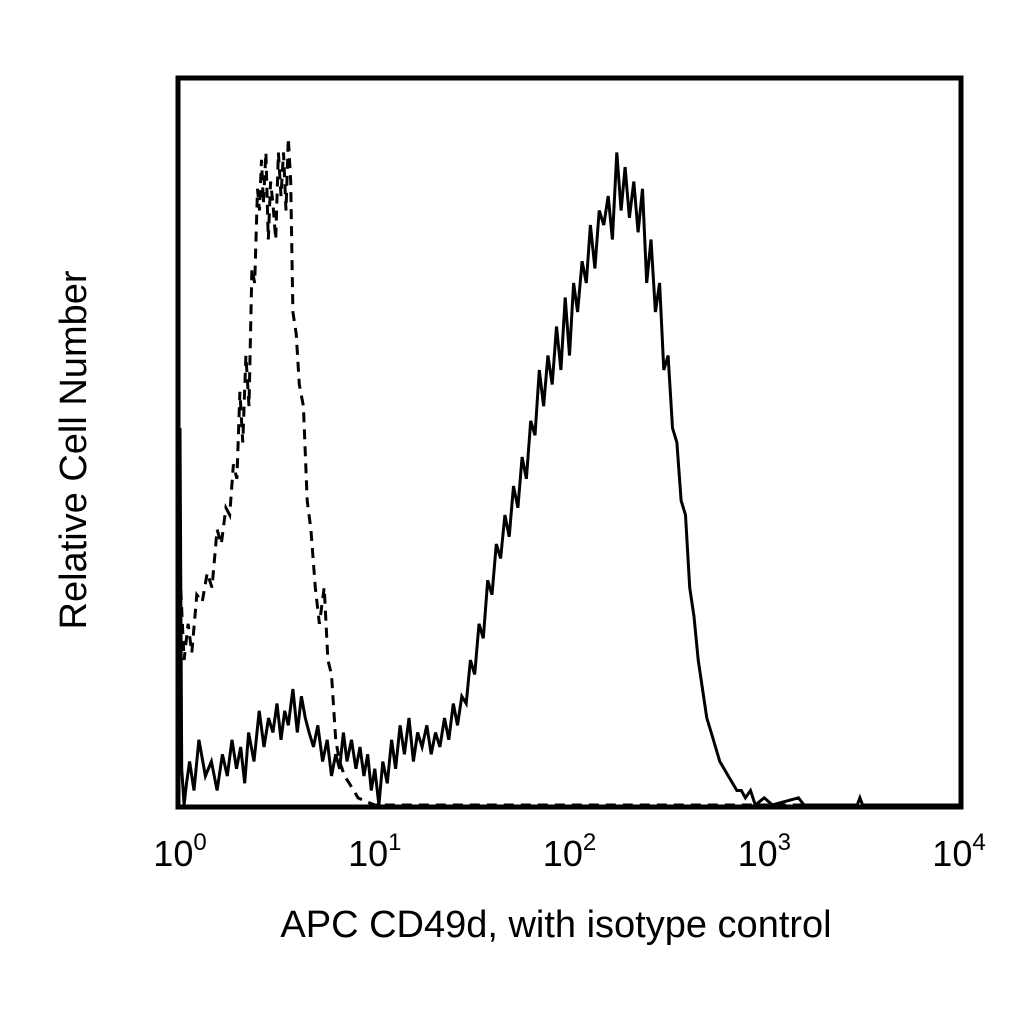 The height and width of the screenshot is (1024, 1024). I want to click on x-axis-label: APC CD49d, with isotype control, so click(555, 925).